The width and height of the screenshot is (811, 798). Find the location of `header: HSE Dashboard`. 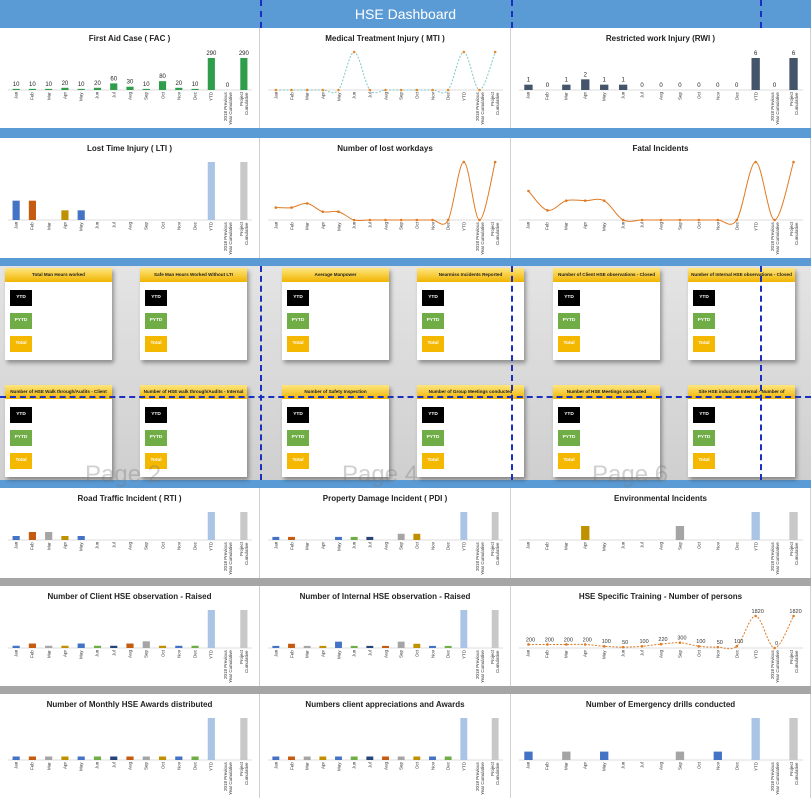

header: HSE Dashboard is located at coordinates (405, 14).